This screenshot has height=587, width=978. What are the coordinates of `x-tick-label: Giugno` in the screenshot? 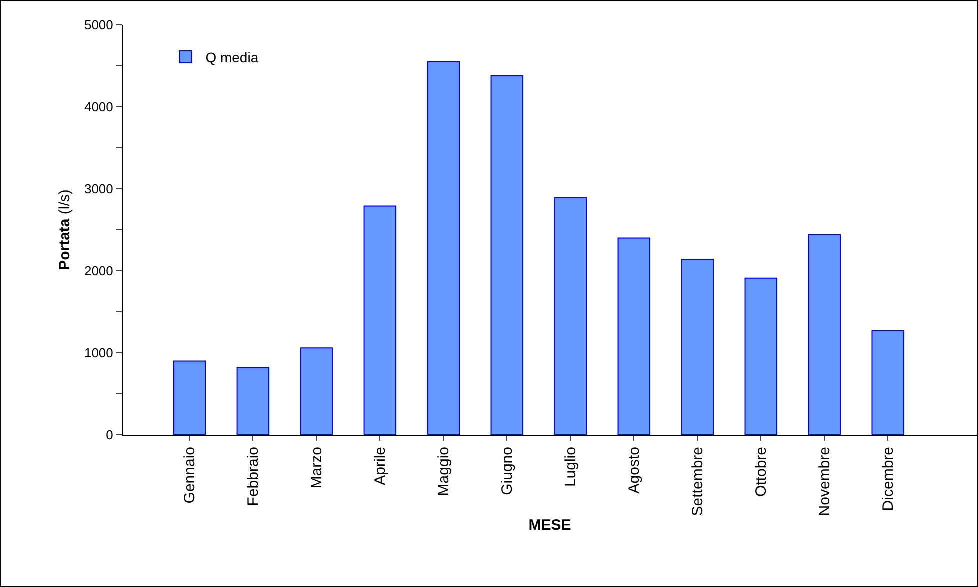 It's located at (507, 471).